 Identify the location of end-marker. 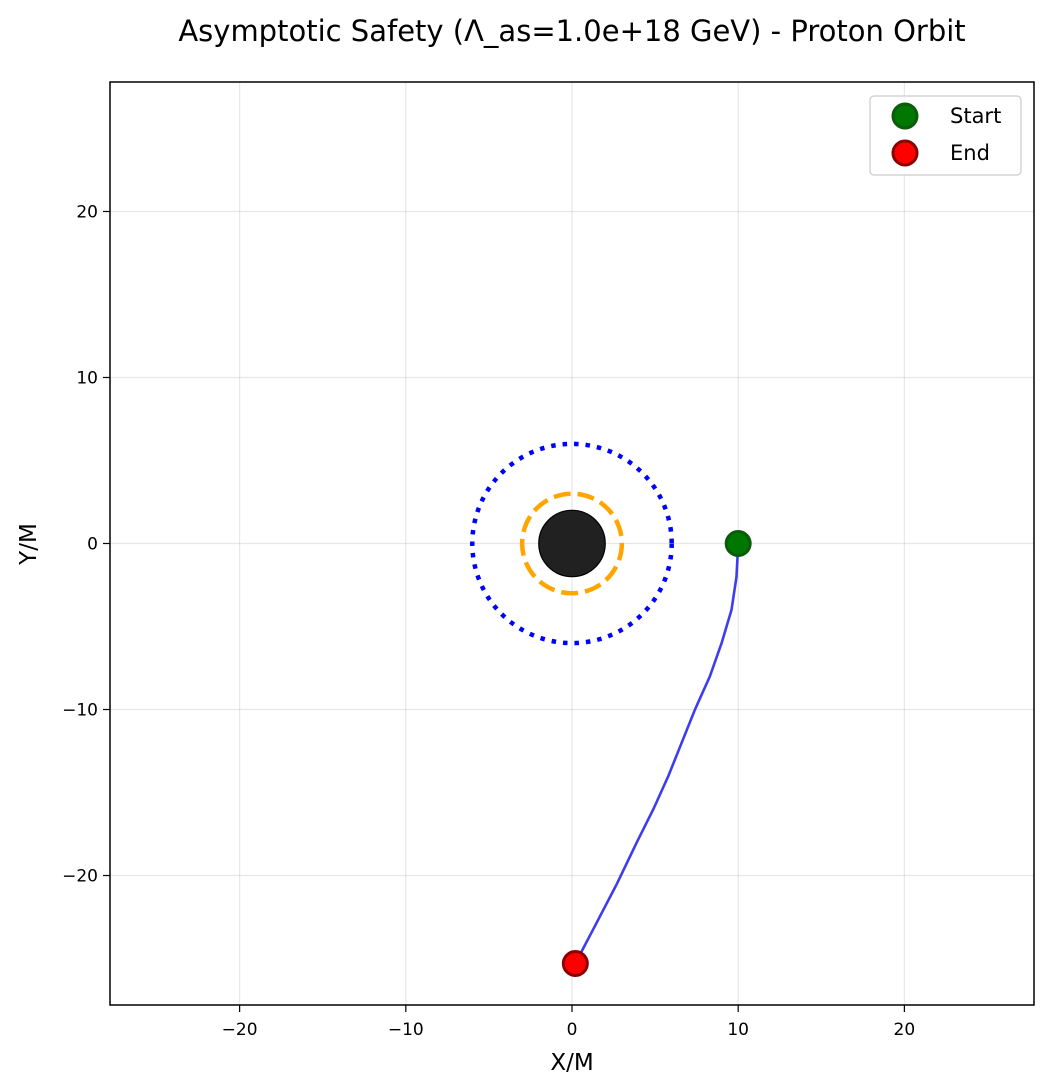
(575, 963).